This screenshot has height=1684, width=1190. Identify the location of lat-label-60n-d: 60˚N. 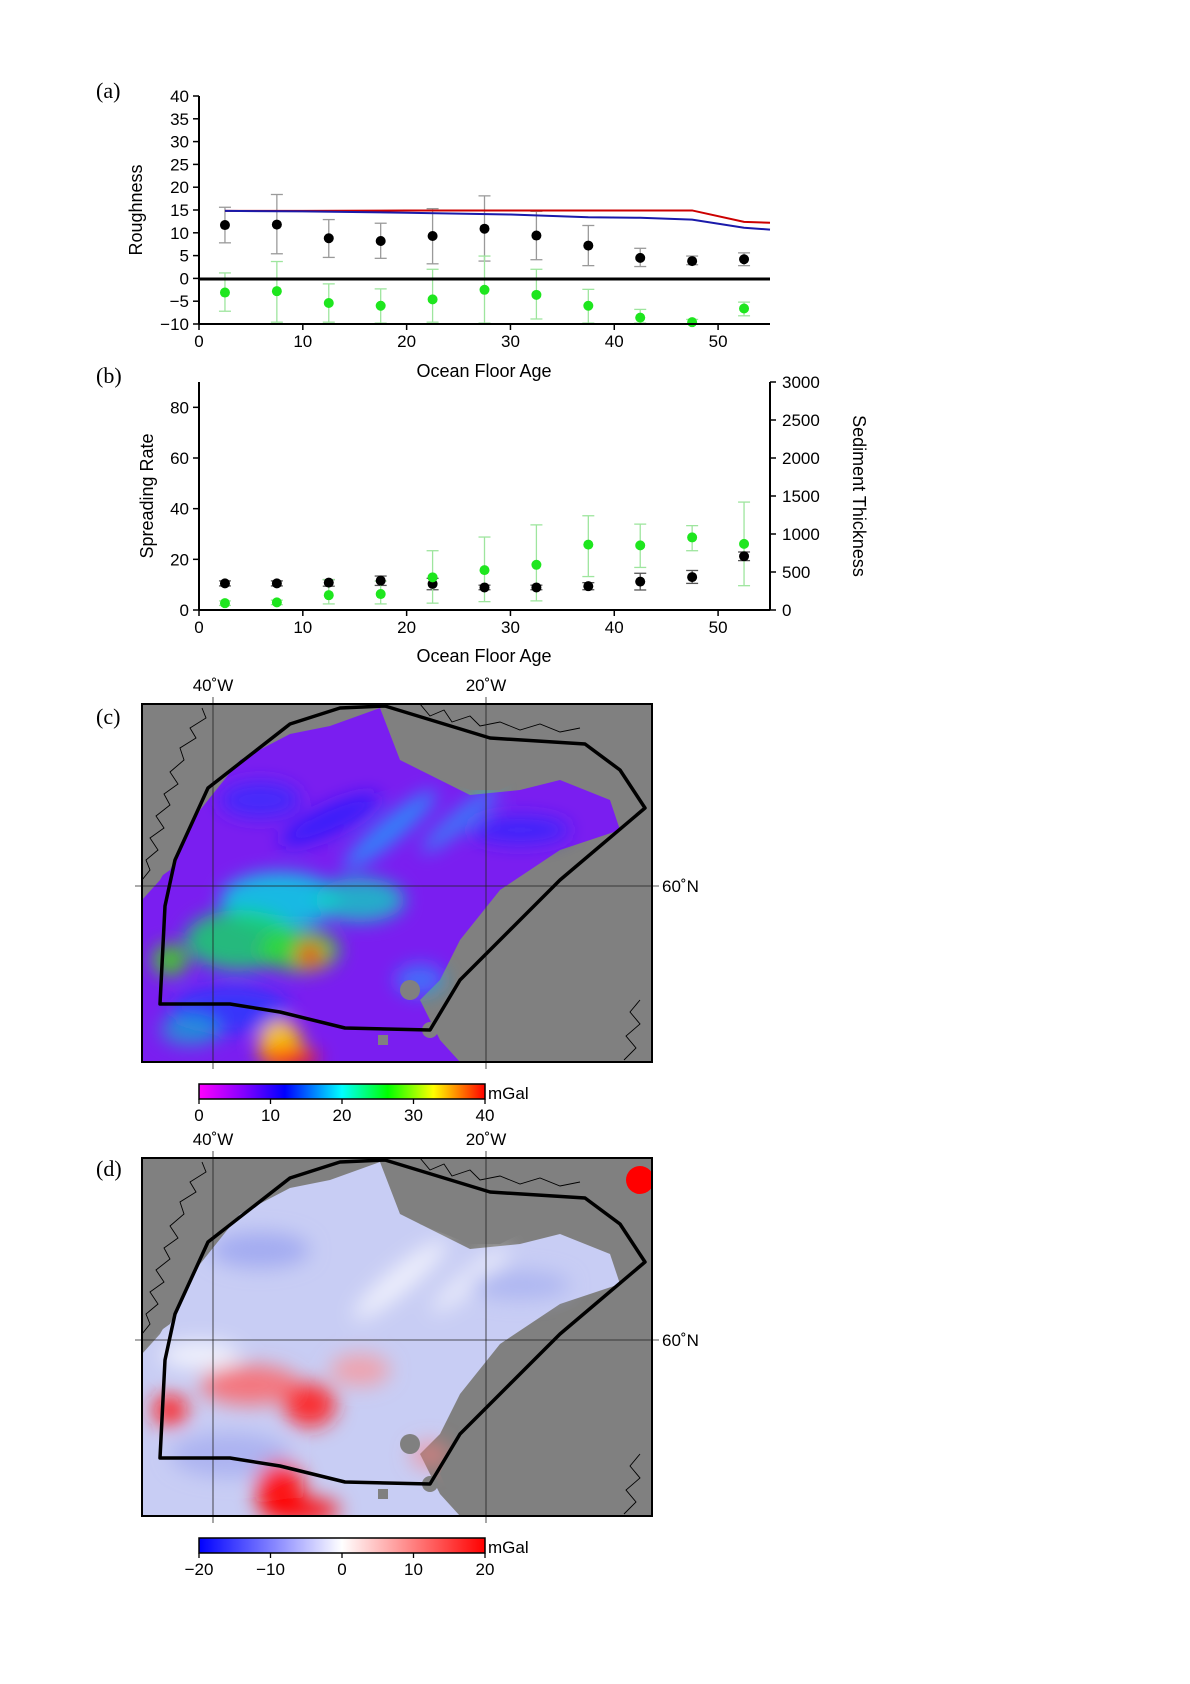
(680, 1340).